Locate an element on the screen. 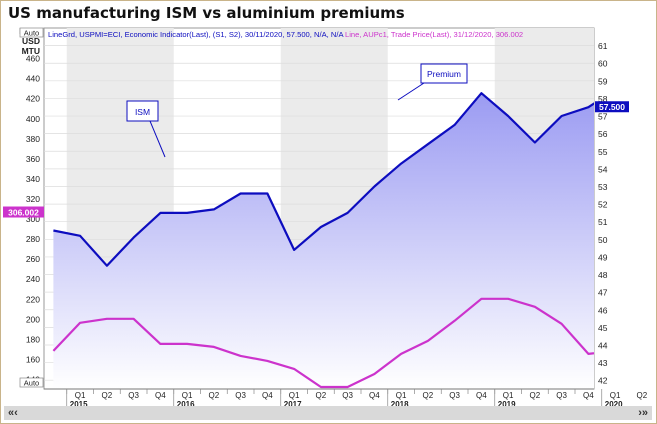  ism-annotation-box is located at coordinates (142, 111).